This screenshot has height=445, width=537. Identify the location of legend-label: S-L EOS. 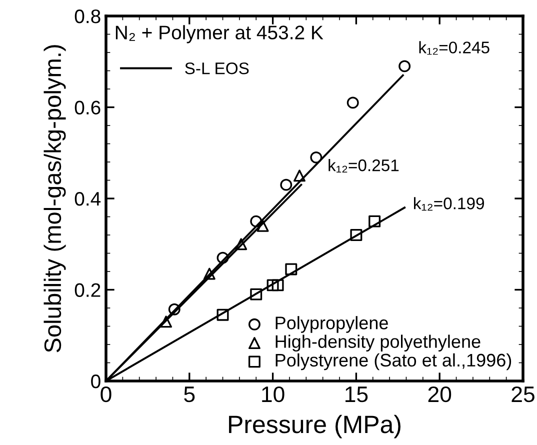
(217, 68).